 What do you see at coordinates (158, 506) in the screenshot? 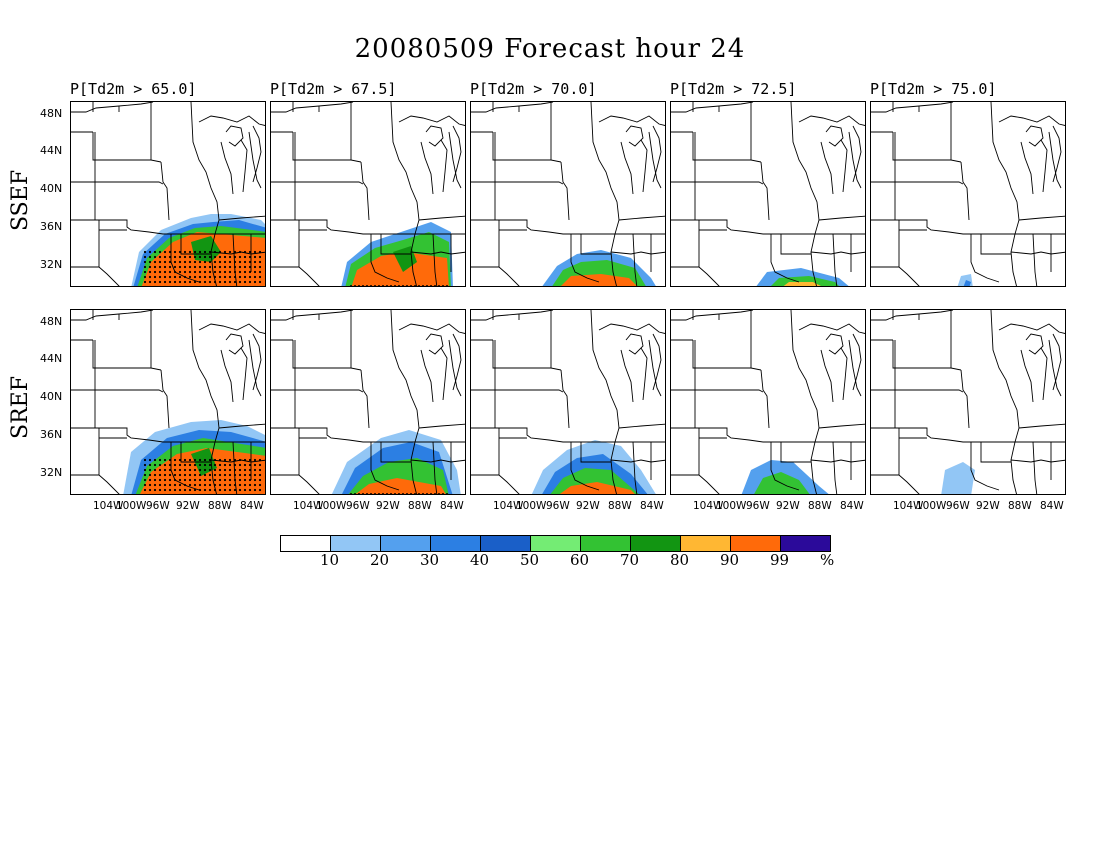
I see `lon-tick-label: 96W` at bounding box center [158, 506].